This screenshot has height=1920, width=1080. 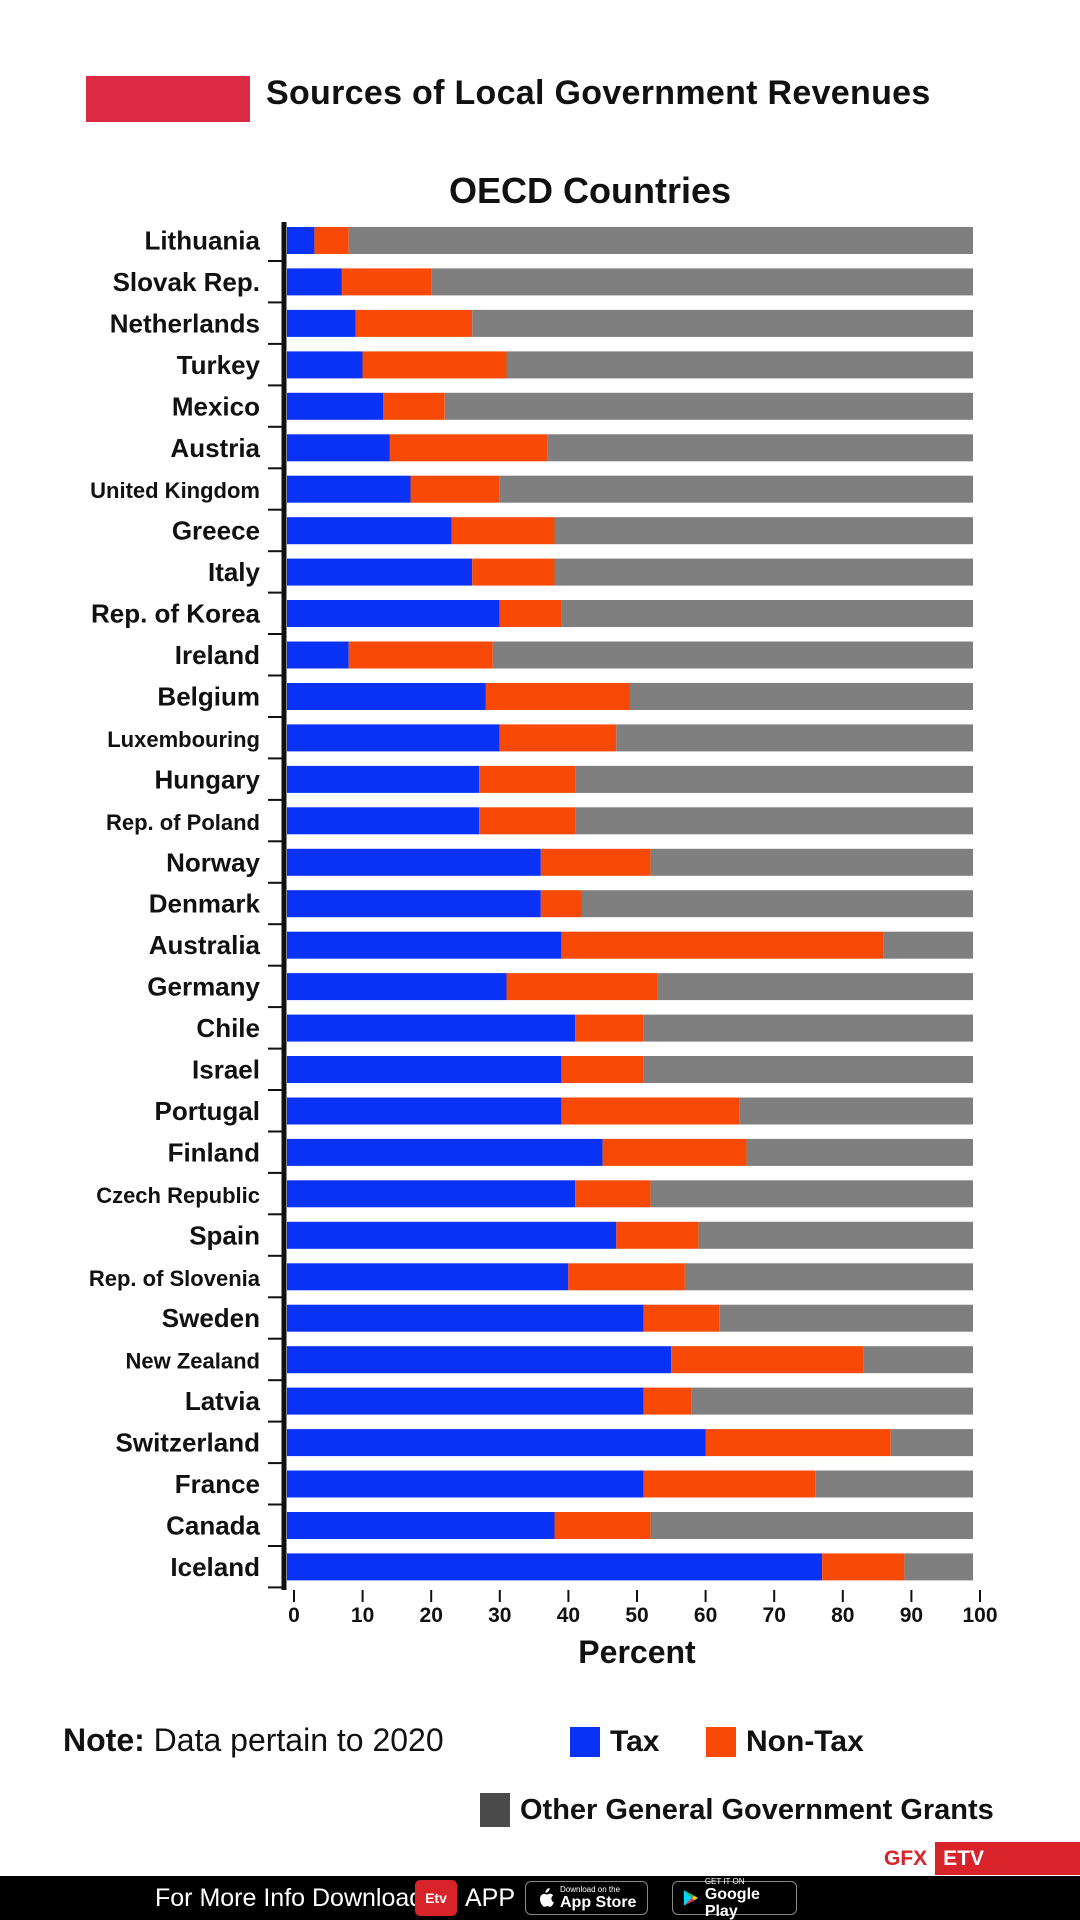 I want to click on y-tick-label: Chile, so click(x=228, y=1028).